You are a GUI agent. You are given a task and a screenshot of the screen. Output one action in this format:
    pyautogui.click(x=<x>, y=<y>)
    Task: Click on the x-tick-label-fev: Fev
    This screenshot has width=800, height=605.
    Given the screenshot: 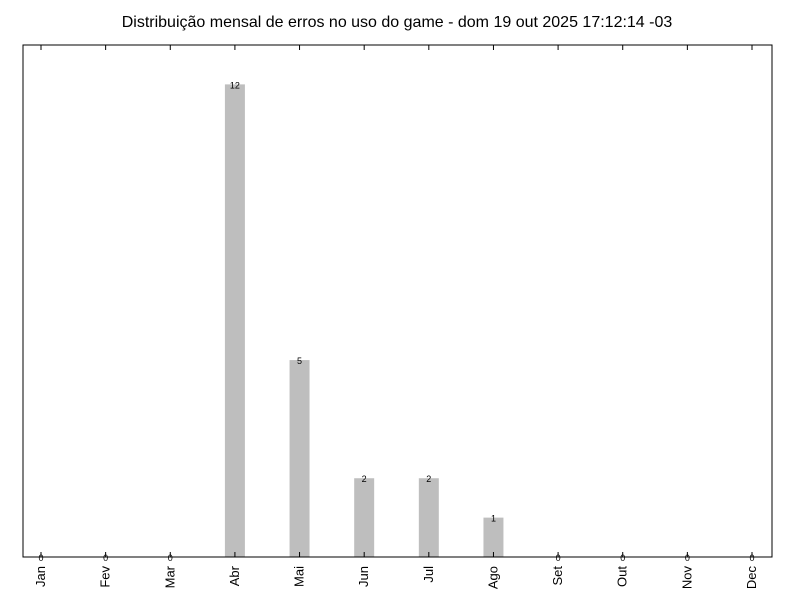 What is the action you would take?
    pyautogui.click(x=105, y=577)
    